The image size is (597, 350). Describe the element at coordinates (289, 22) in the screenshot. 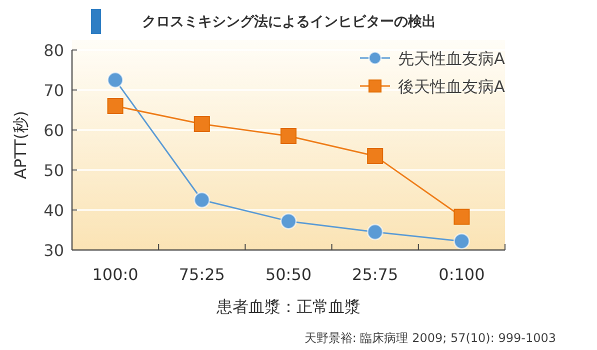

I see `title: クロスミキシング法によるインヒビターの検出` at that location.